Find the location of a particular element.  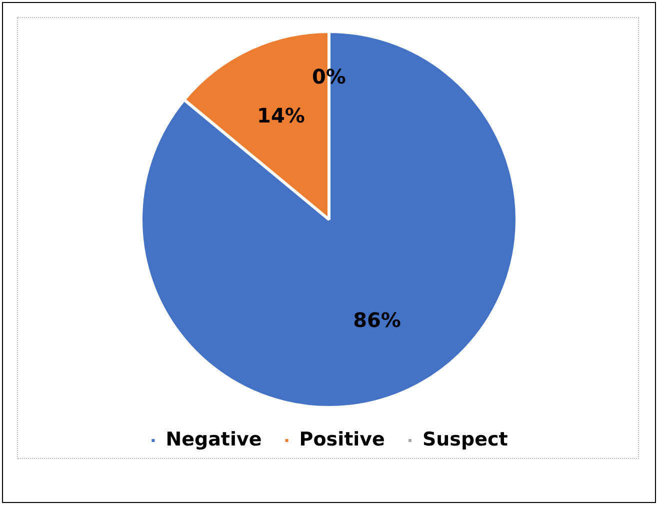

data-label: 86% is located at coordinates (377, 320).